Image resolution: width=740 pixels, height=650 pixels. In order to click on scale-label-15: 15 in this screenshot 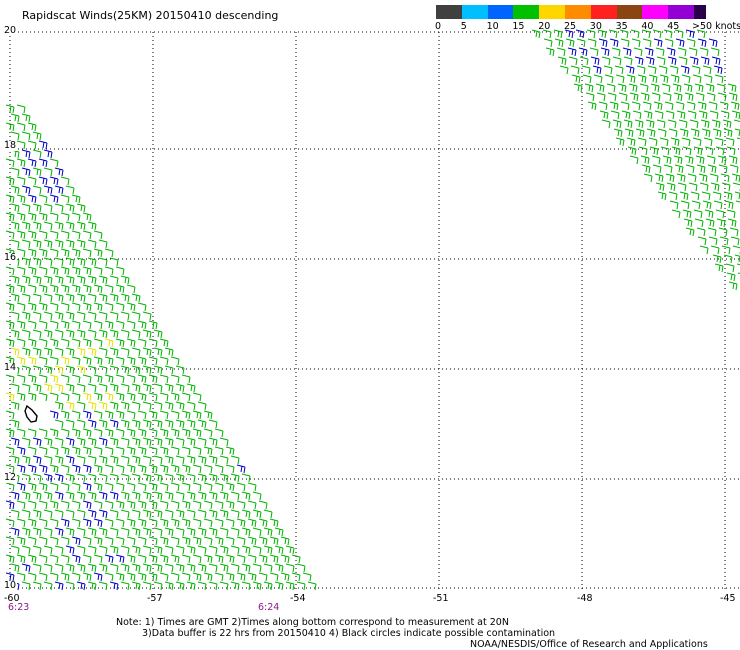, I will do `click(518, 26)`.